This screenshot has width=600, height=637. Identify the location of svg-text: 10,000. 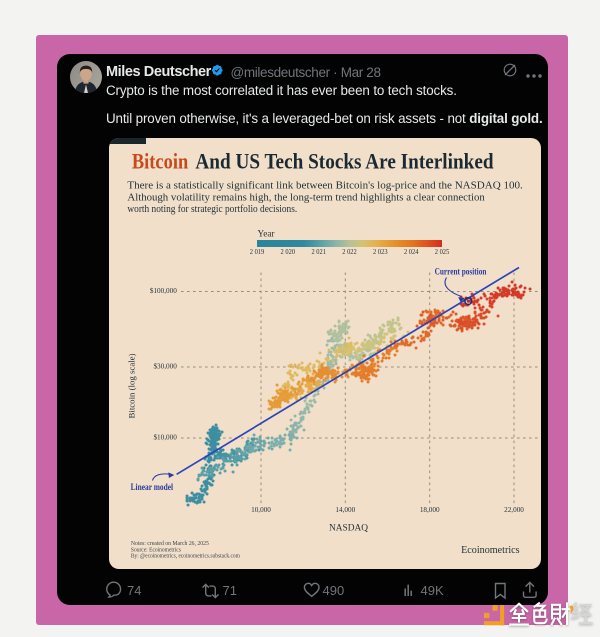
(261, 510).